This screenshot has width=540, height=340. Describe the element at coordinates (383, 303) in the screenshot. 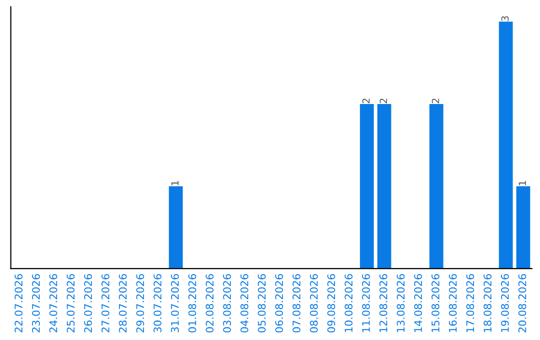

I see `x-tick-label: 12.08.2026` at that location.